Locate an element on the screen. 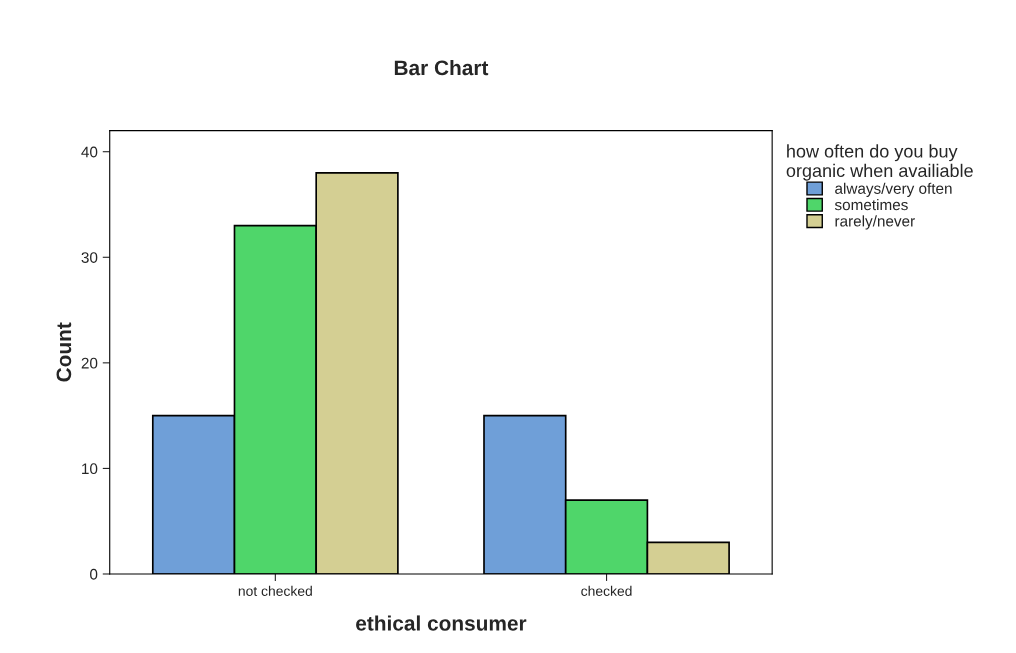 This screenshot has height=653, width=1016. x-tick-label: checked is located at coordinates (606, 590).